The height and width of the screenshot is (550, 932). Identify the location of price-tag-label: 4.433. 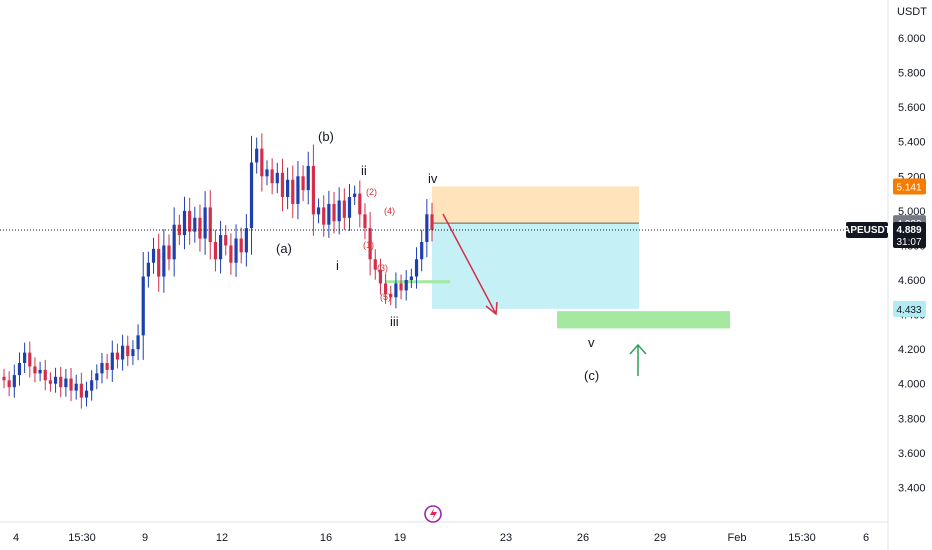
(908, 310).